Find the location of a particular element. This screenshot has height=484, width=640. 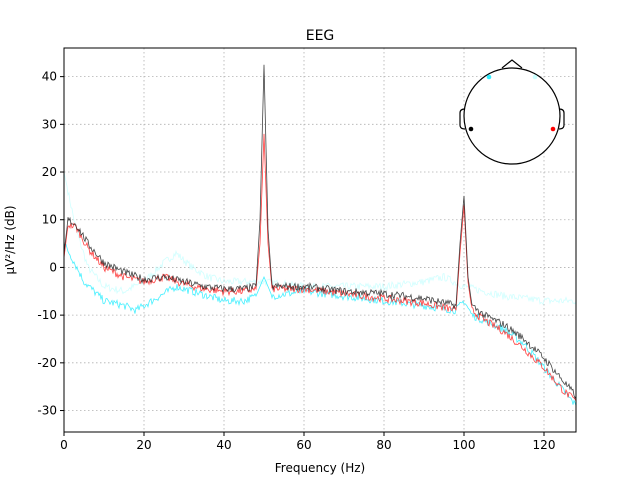

y-ticks: -30 -20 -10 0 10 20 30 40 is located at coordinates (50, 244).